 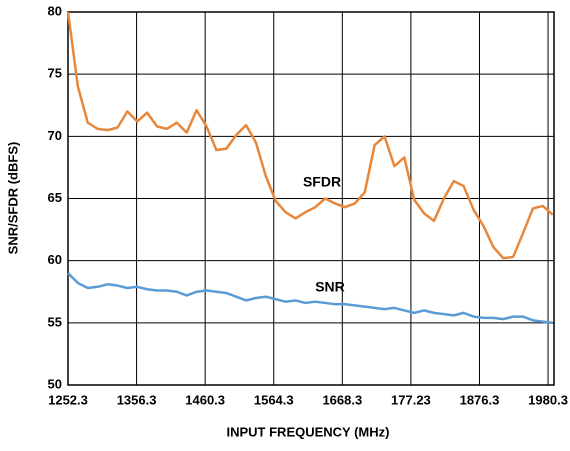 I want to click on y-tick-label: 50, so click(x=55, y=383).